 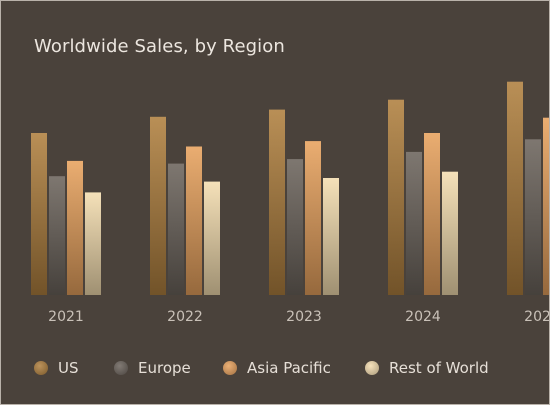 I want to click on legend: US Europe Asia Pacific Rest of World, so click(x=275, y=368).